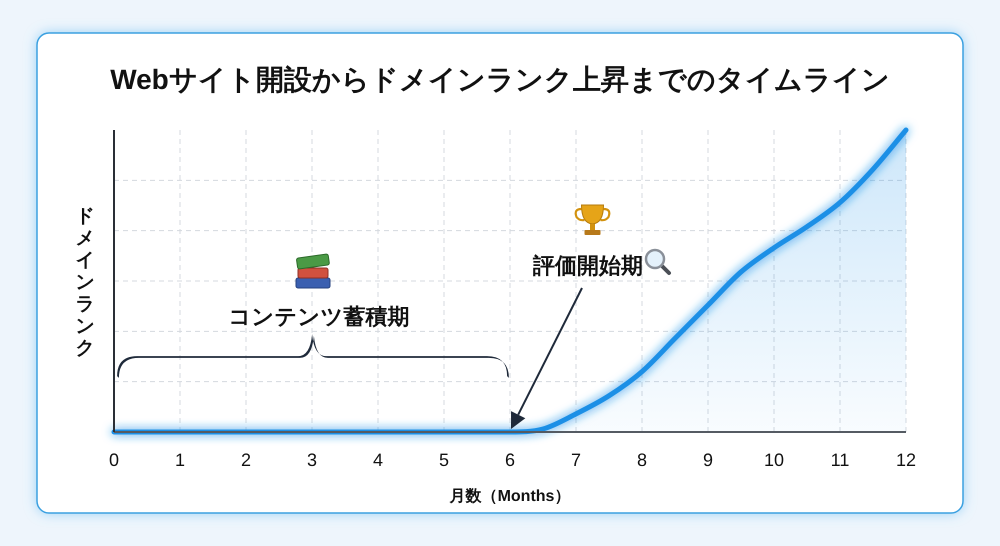  Describe the element at coordinates (774, 460) in the screenshot. I see `x-tick-label: 10` at that location.